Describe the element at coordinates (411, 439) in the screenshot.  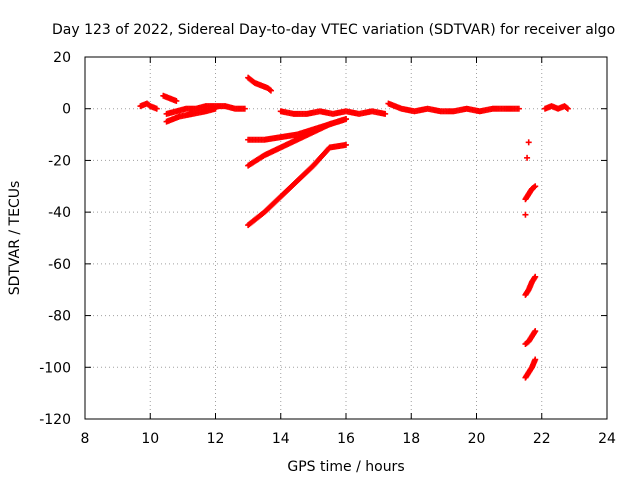
I see `x-tick-label: 18` at that location.